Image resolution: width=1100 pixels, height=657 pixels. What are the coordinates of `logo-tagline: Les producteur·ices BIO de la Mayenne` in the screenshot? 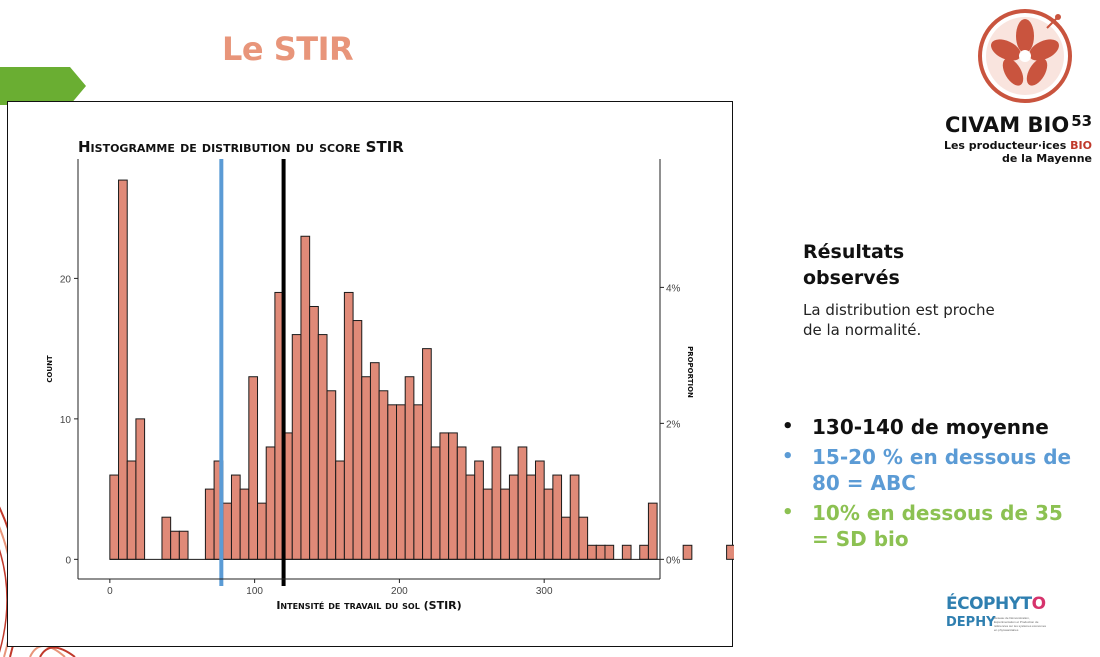 It's located at (1016, 152).